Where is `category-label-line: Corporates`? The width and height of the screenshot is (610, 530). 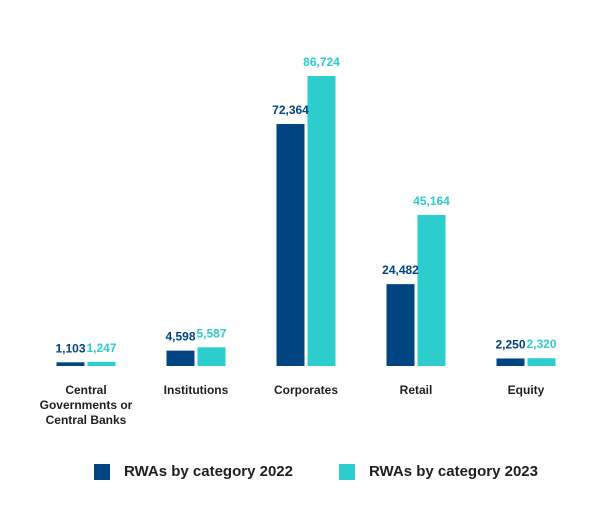 category-label-line: Corporates is located at coordinates (306, 390).